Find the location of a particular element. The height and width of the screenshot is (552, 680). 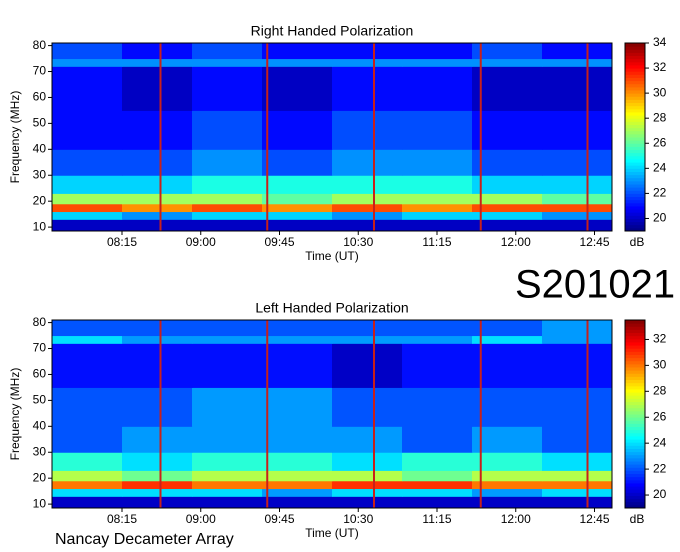

y-tick-label: 80 is located at coordinates (40, 322).